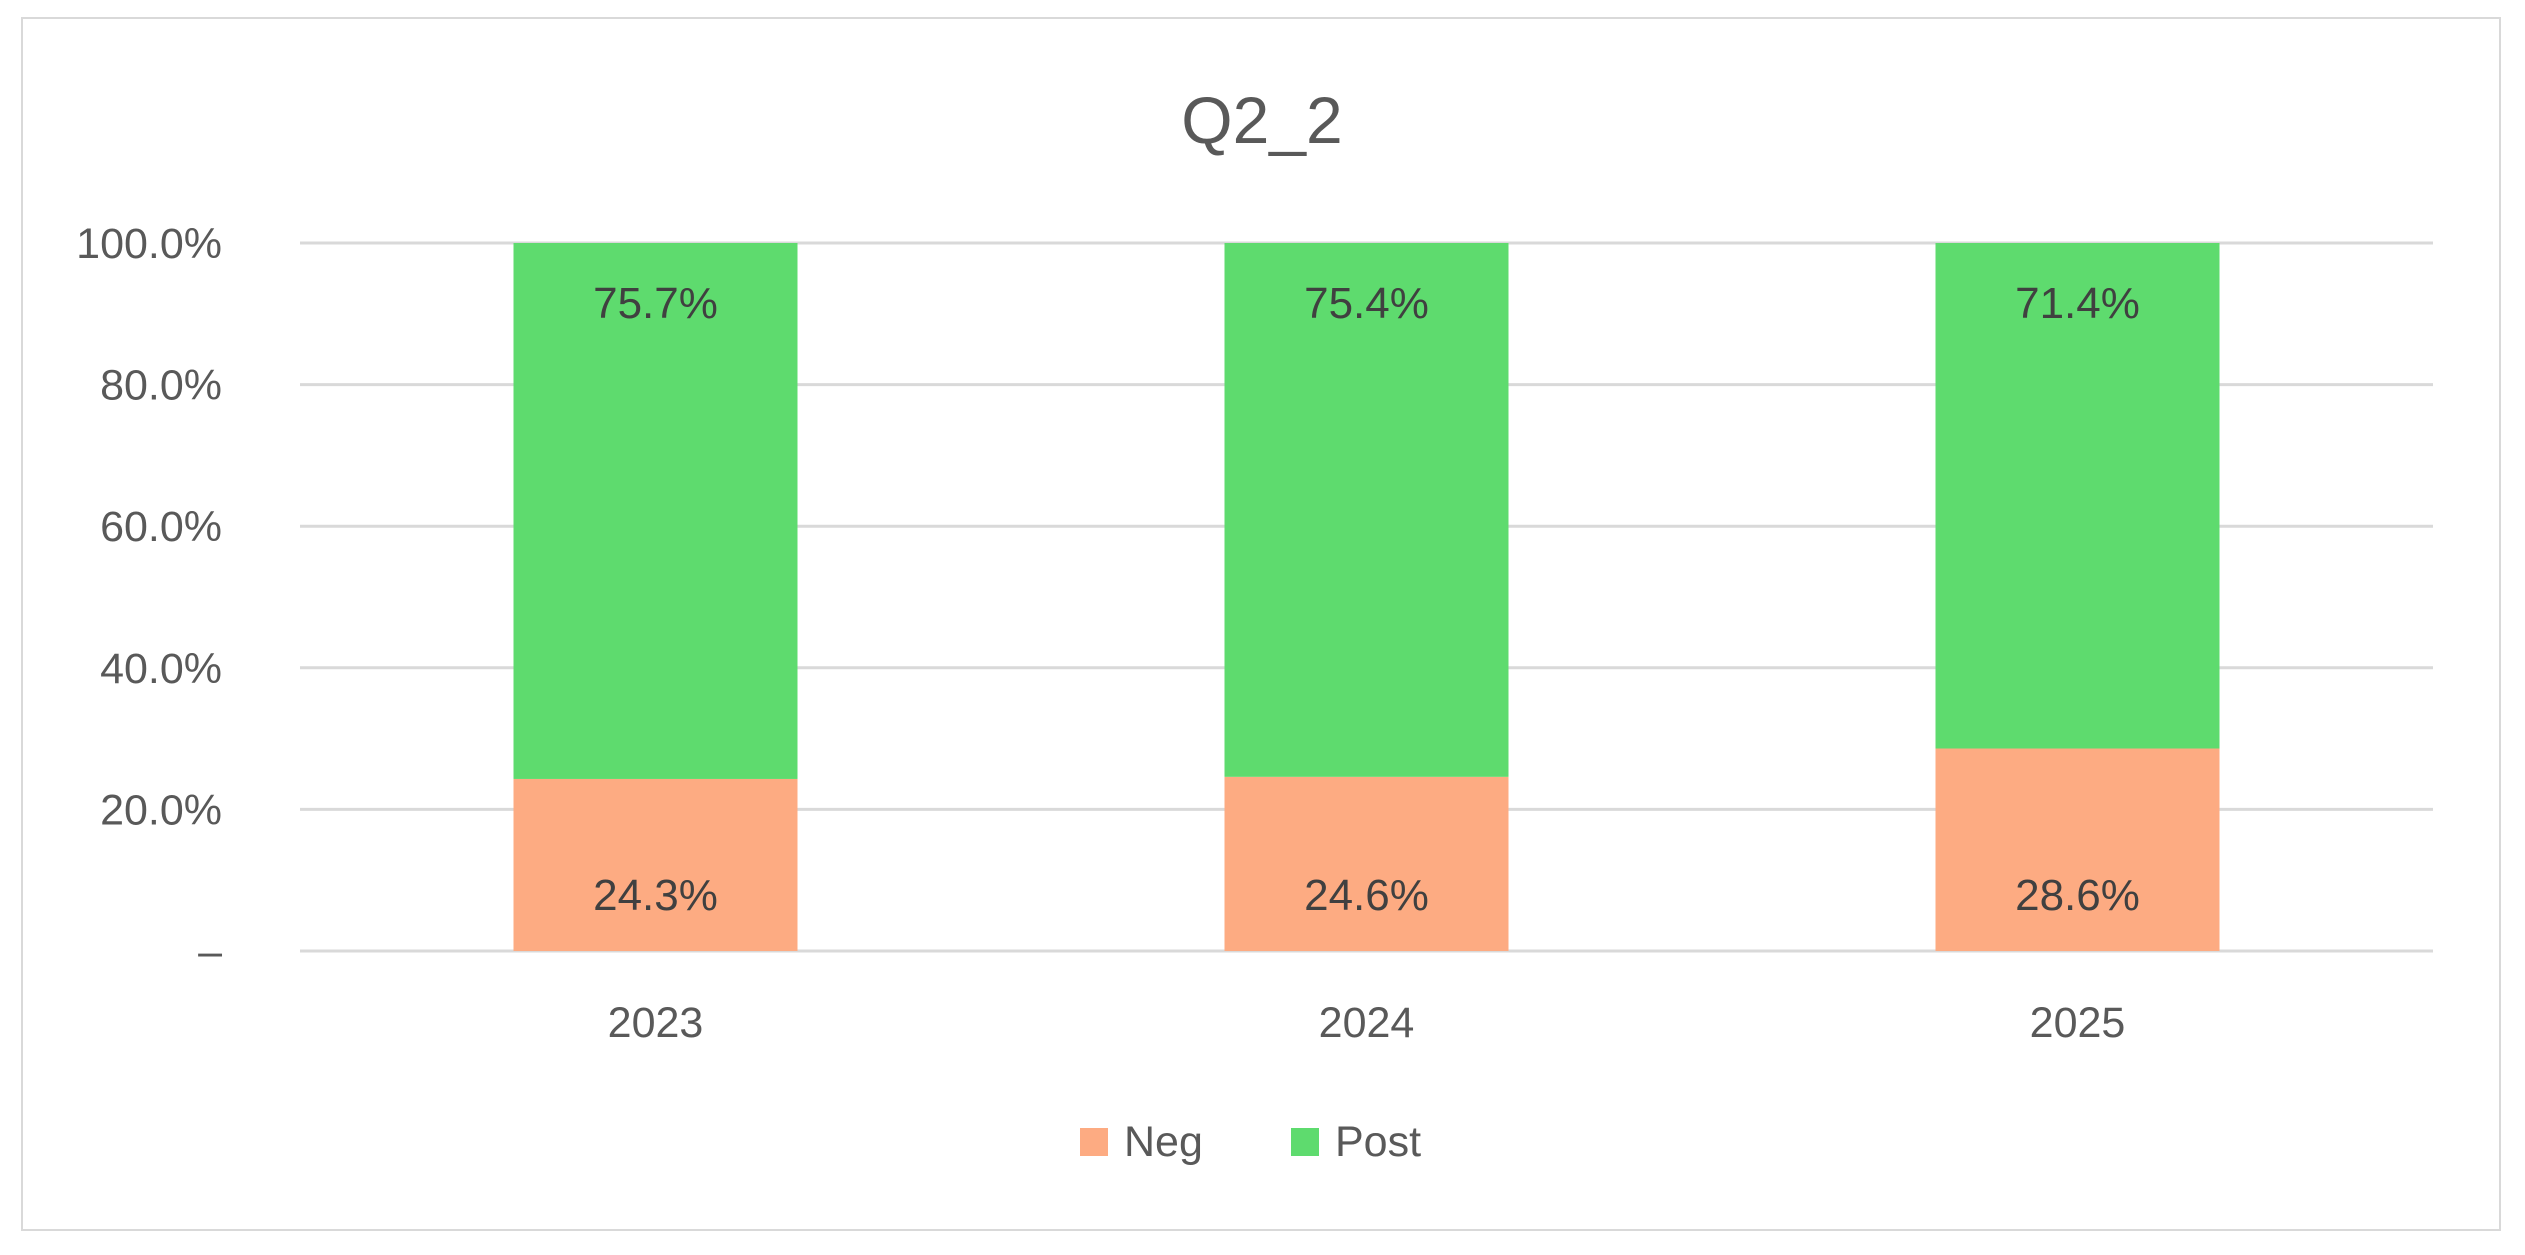 The height and width of the screenshot is (1255, 2525). What do you see at coordinates (1305, 1142) in the screenshot?
I see `legend-swatch-post` at bounding box center [1305, 1142].